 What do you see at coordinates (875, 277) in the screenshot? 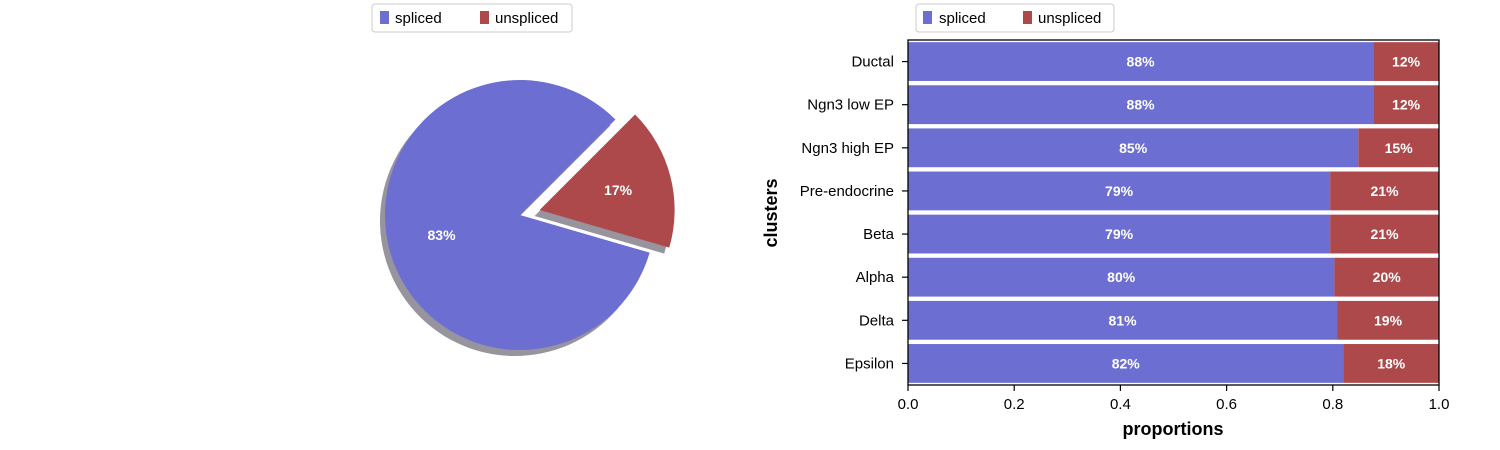
I see `y-tick-label: Alpha` at bounding box center [875, 277].